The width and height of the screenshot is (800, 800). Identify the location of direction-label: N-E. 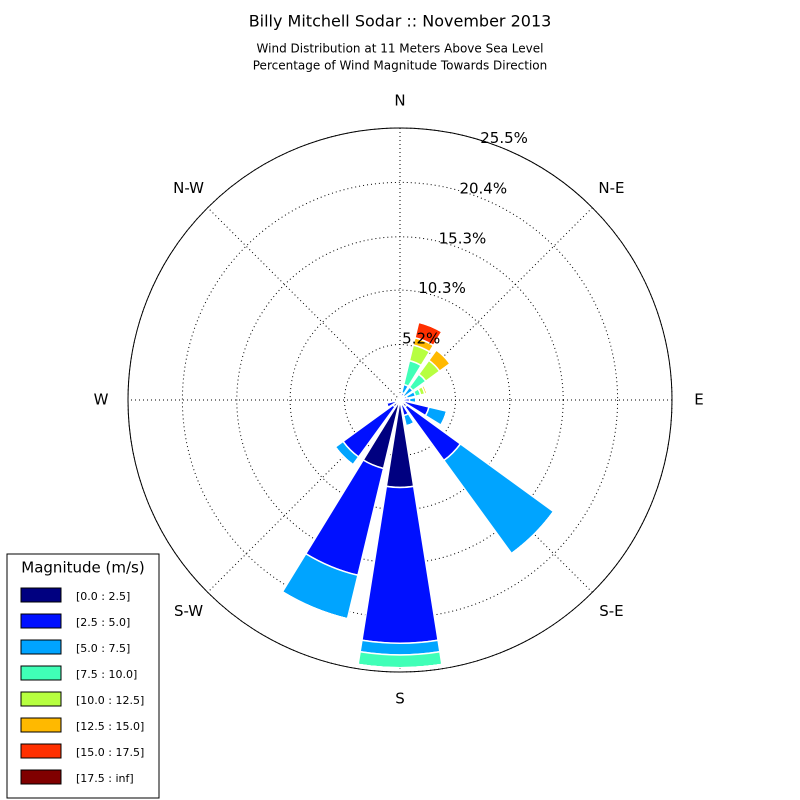
(611, 188).